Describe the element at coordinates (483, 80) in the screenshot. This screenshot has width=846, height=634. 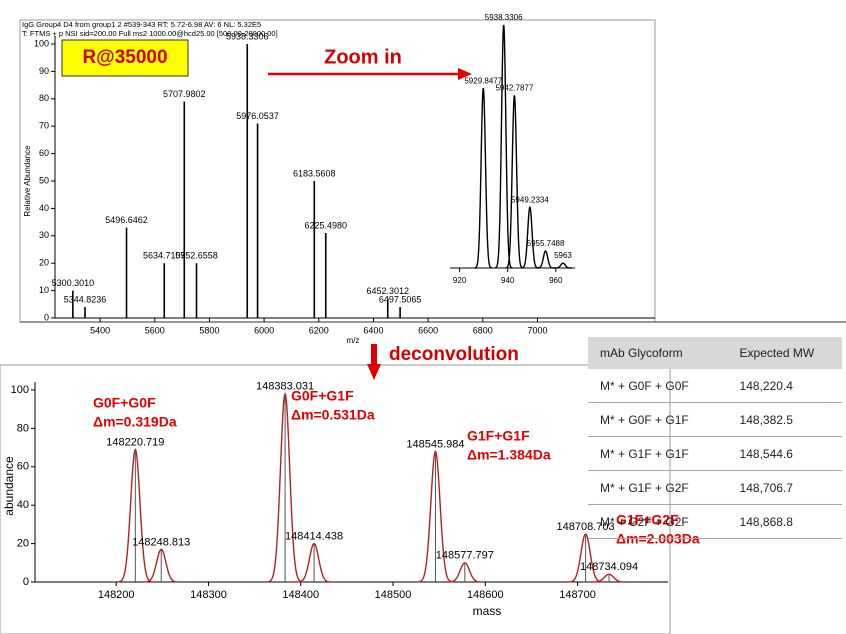
I see `peak-label: 5929.8477` at that location.